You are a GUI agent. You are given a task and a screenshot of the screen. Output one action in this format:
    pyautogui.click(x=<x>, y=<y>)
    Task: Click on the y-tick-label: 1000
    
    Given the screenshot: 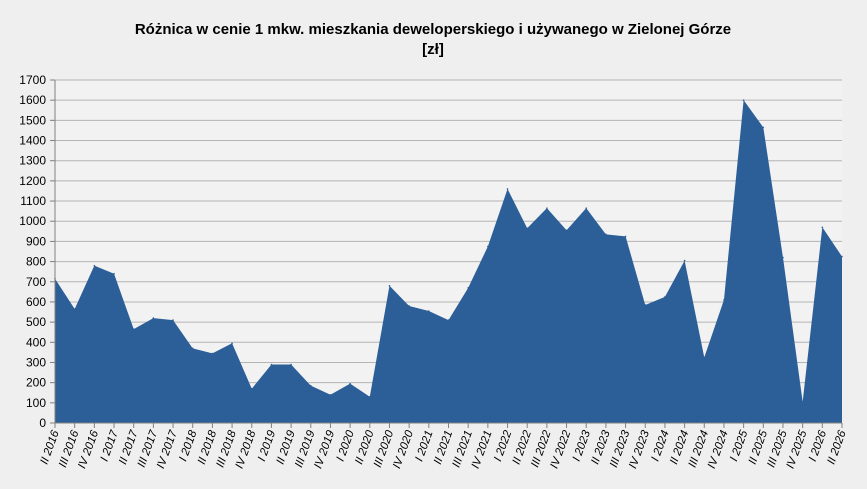 What is the action you would take?
    pyautogui.click(x=32, y=221)
    